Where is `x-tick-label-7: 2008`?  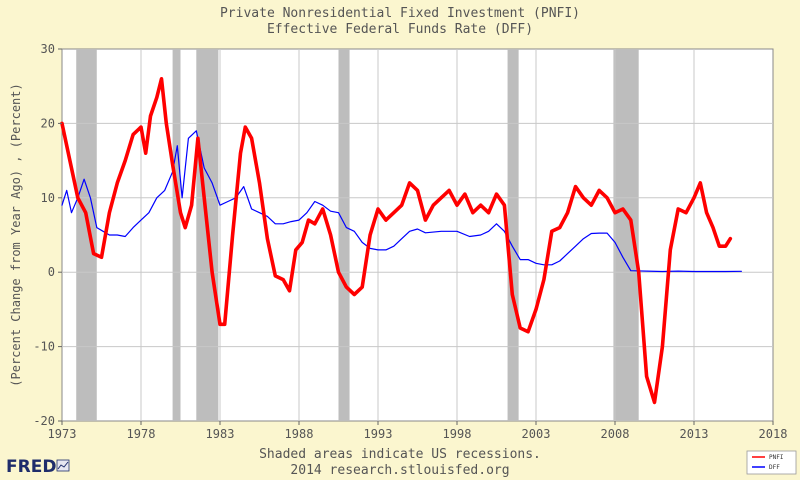
x-tick-label-7: 2008 is located at coordinates (615, 434).